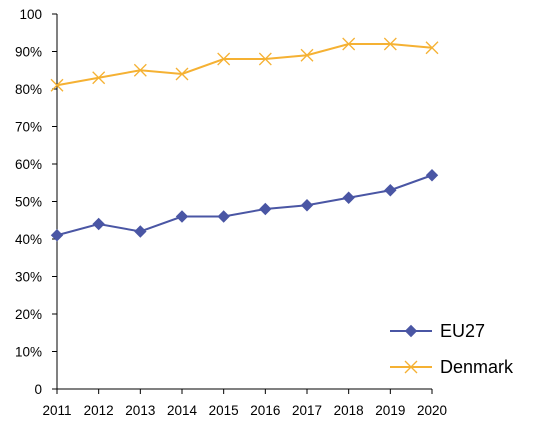 The width and height of the screenshot is (540, 426). Describe the element at coordinates (349, 410) in the screenshot. I see `x-tick-label: 2018` at that location.